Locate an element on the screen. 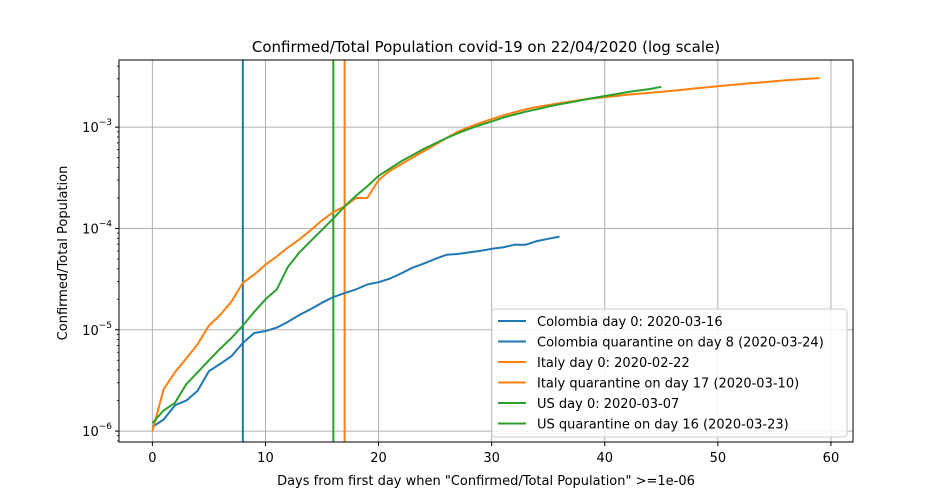 This screenshot has width=950, height=500. x-tick-label: 20 is located at coordinates (378, 458).